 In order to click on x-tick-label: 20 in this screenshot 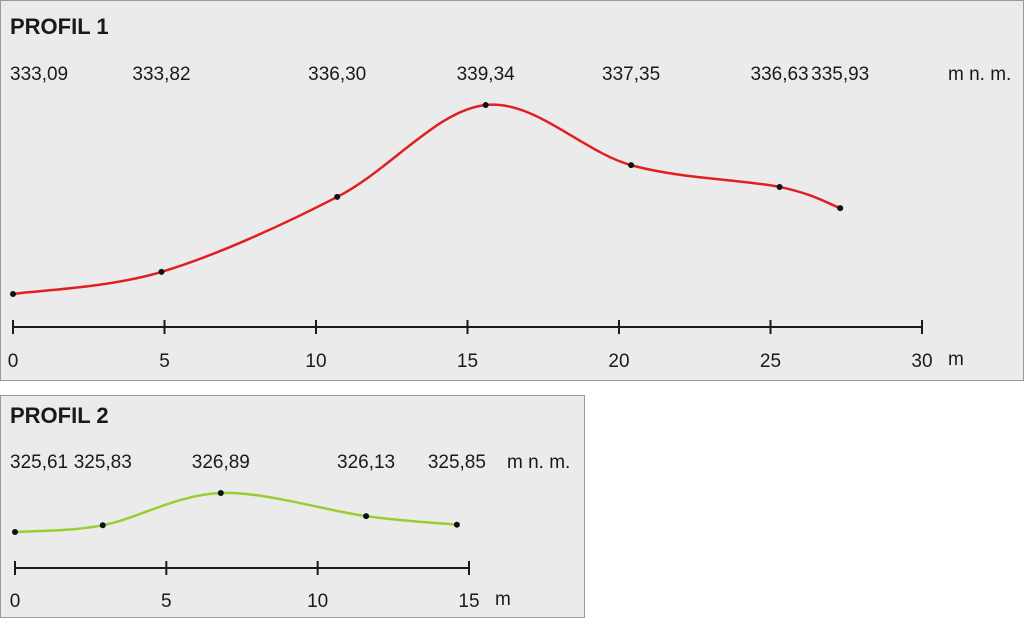, I will do `click(618, 361)`.